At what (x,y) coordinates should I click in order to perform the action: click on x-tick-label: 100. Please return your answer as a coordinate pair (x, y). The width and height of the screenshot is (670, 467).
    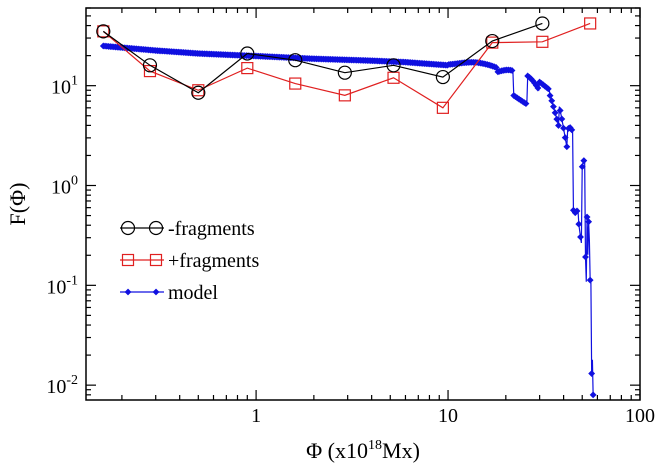
    Looking at the image, I should click on (640, 416).